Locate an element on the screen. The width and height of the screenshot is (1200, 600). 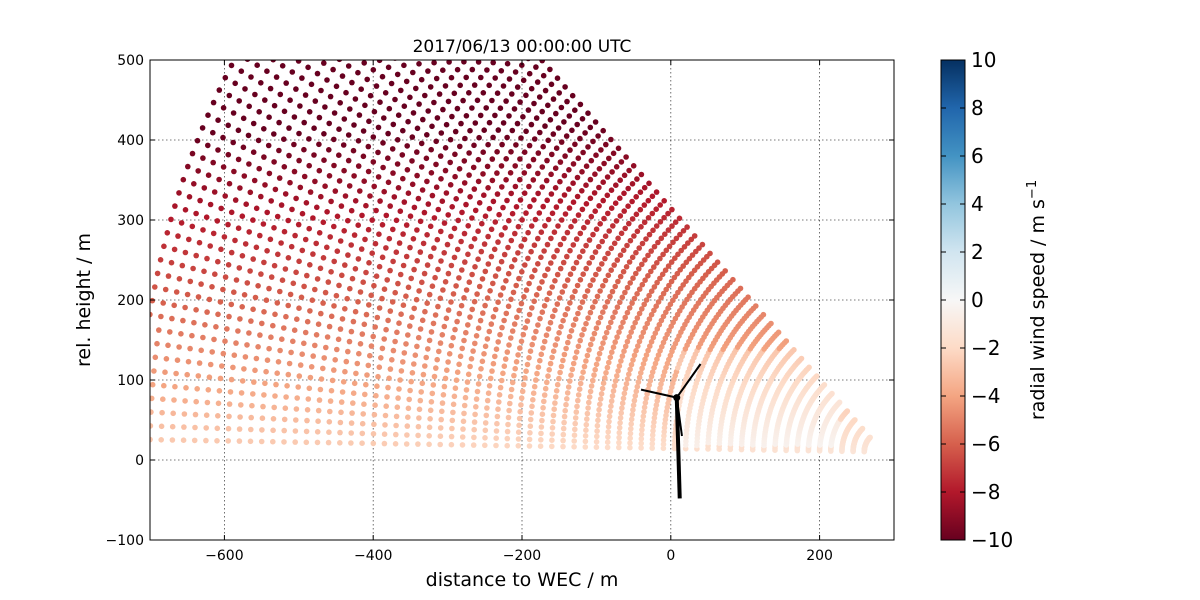
y-tick-label: 300 is located at coordinates (130, 221).